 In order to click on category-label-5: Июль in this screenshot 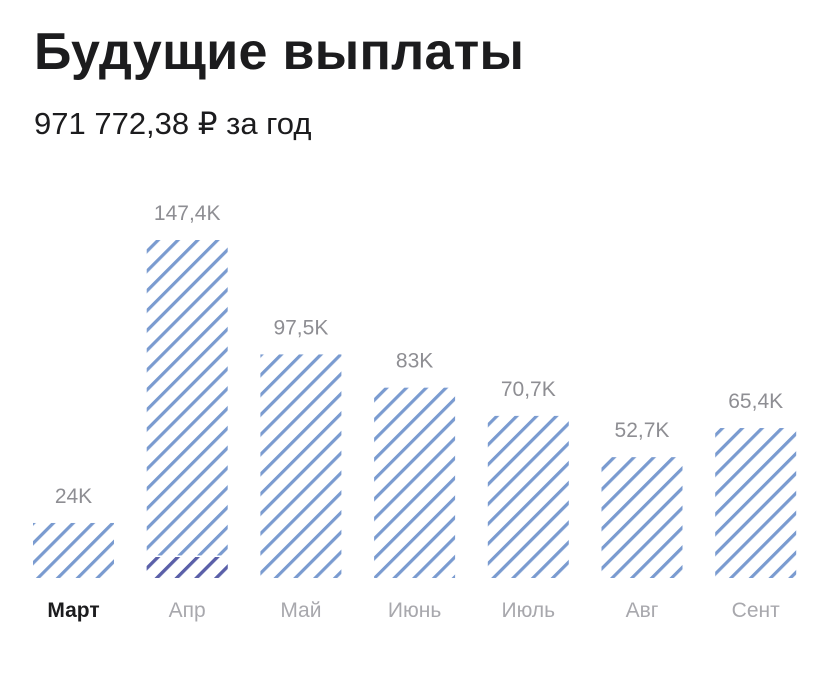, I will do `click(529, 610)`.